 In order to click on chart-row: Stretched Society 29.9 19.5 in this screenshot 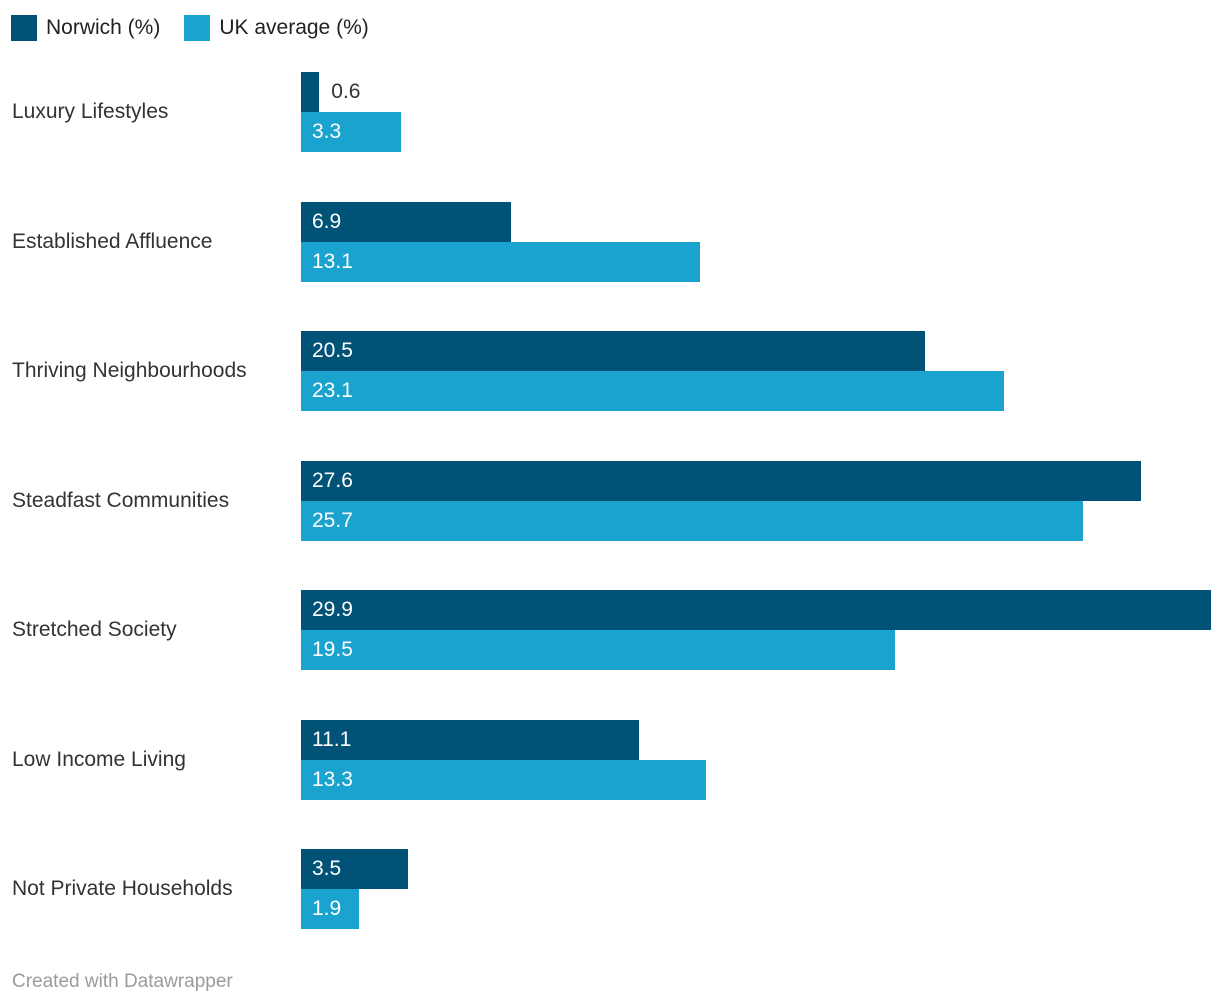, I will do `click(610, 630)`.